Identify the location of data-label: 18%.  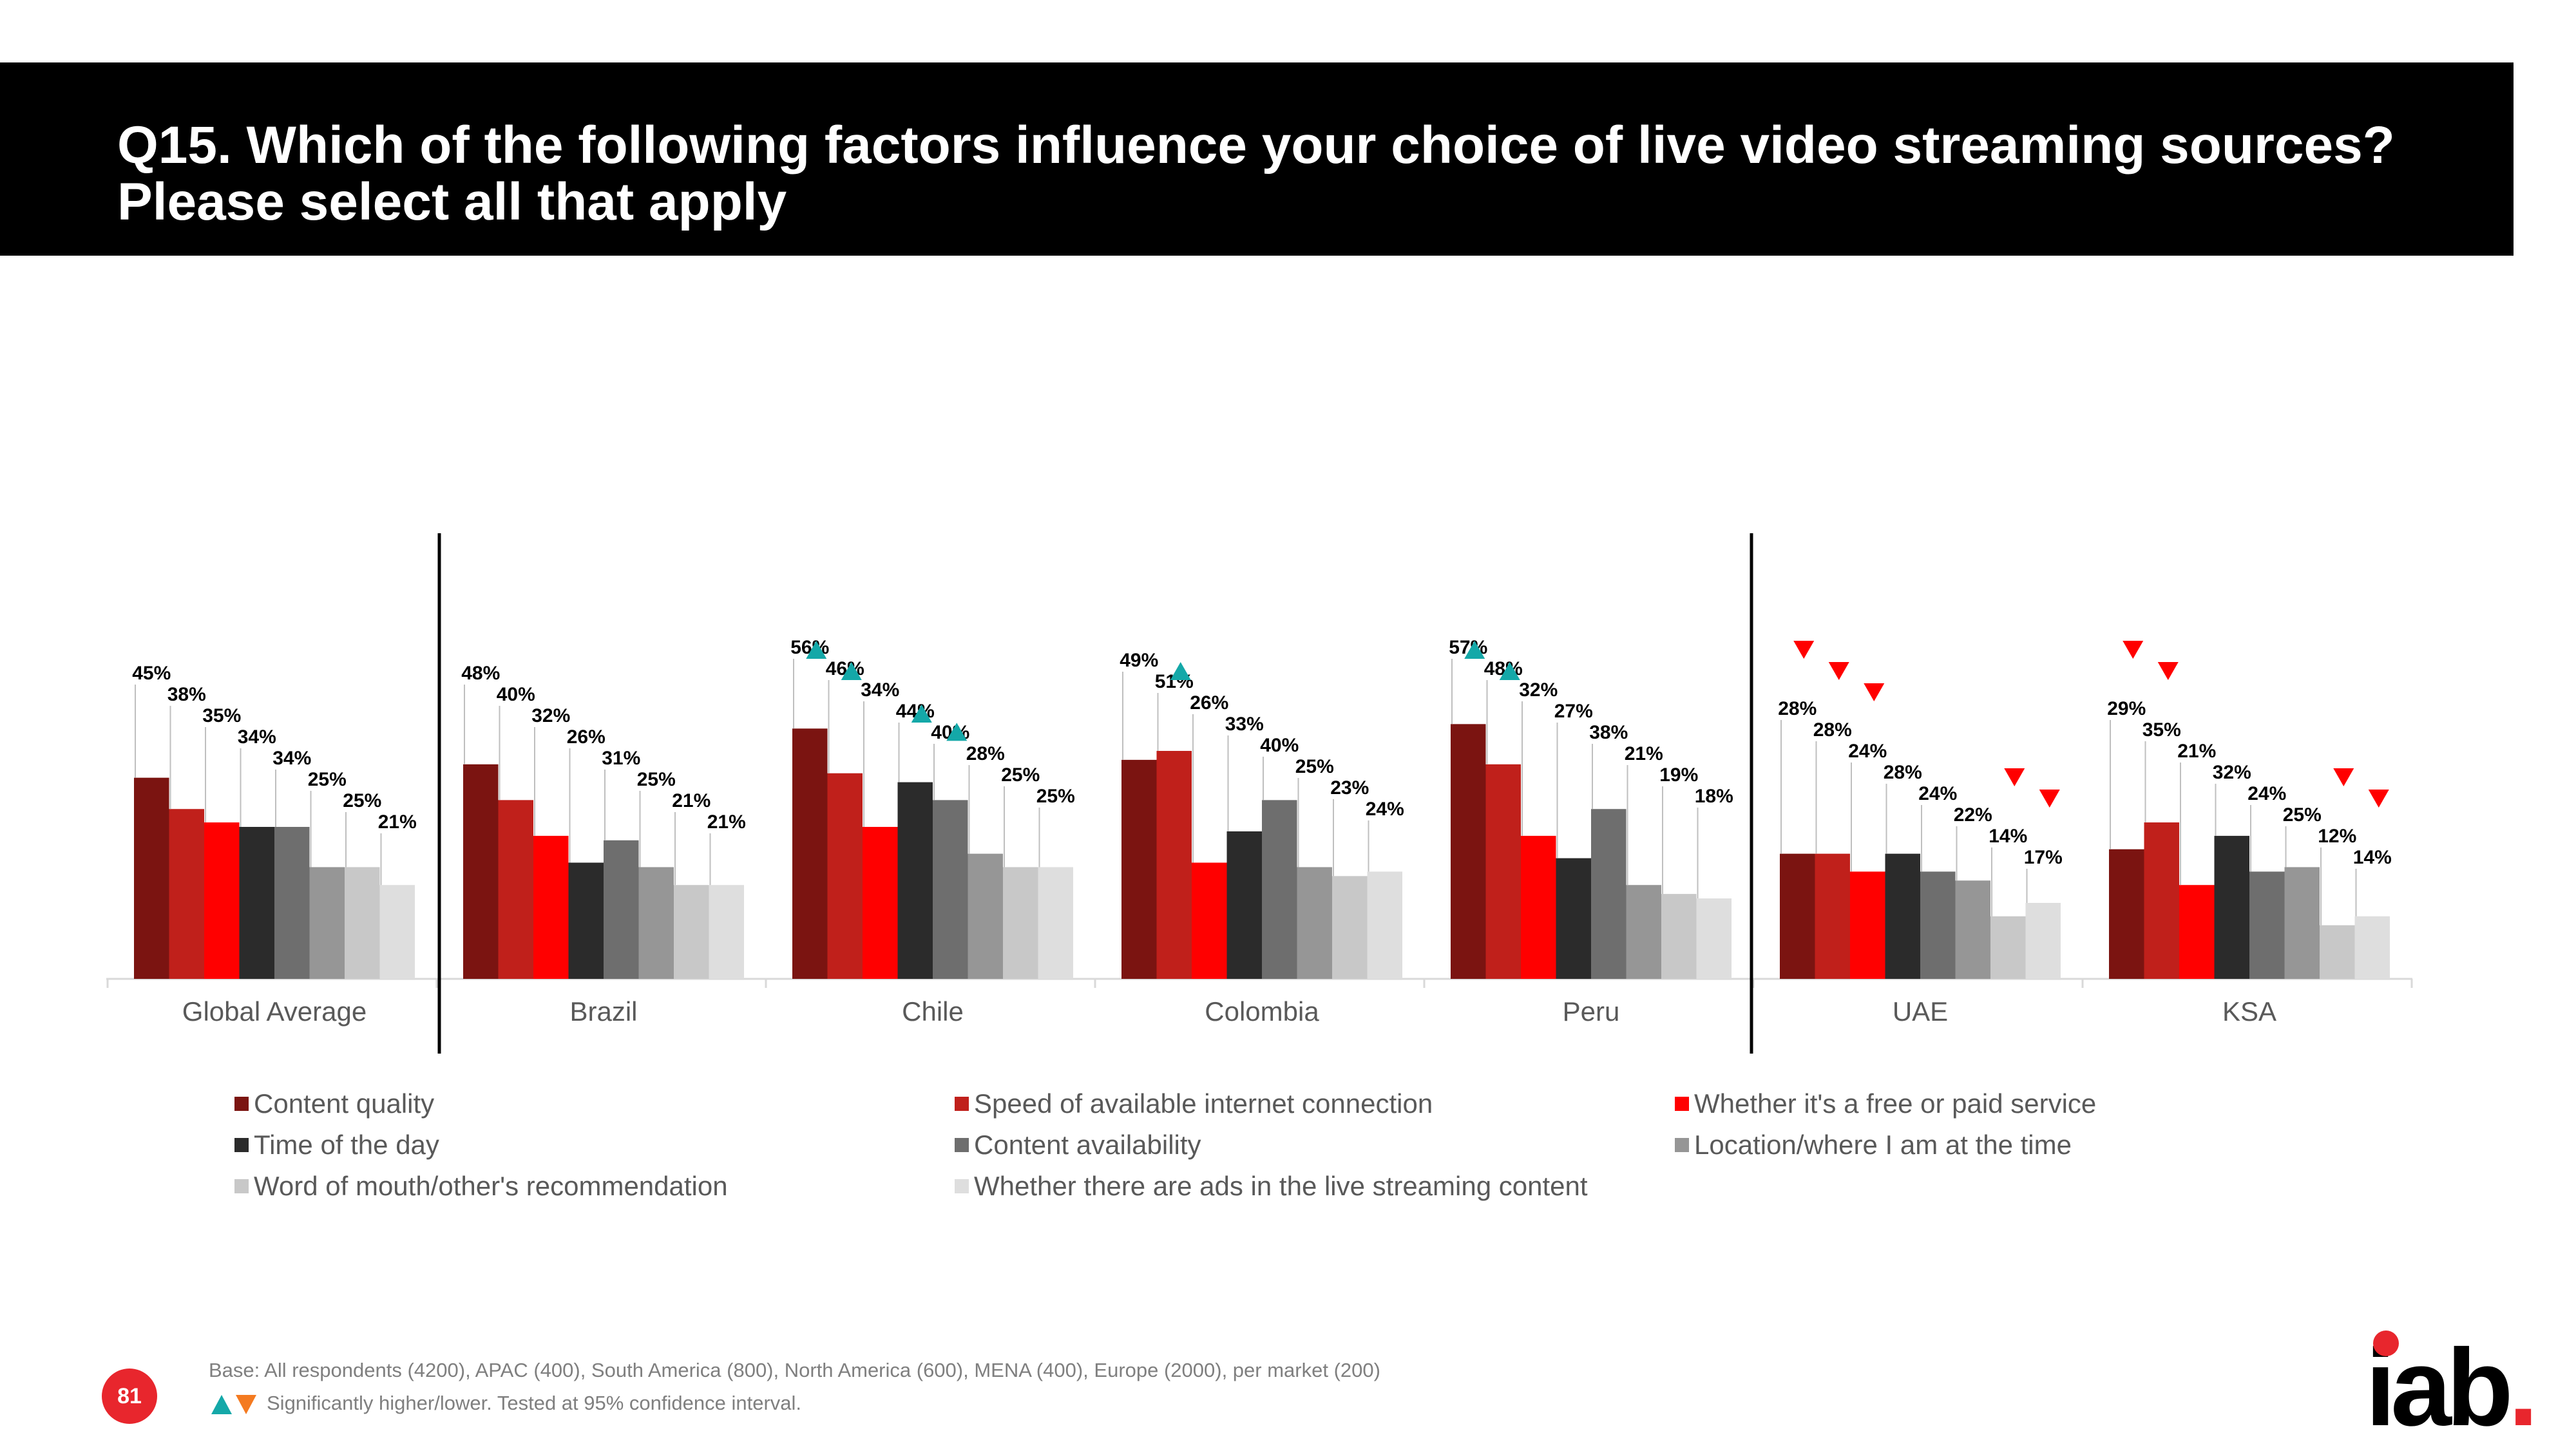
(1714, 796).